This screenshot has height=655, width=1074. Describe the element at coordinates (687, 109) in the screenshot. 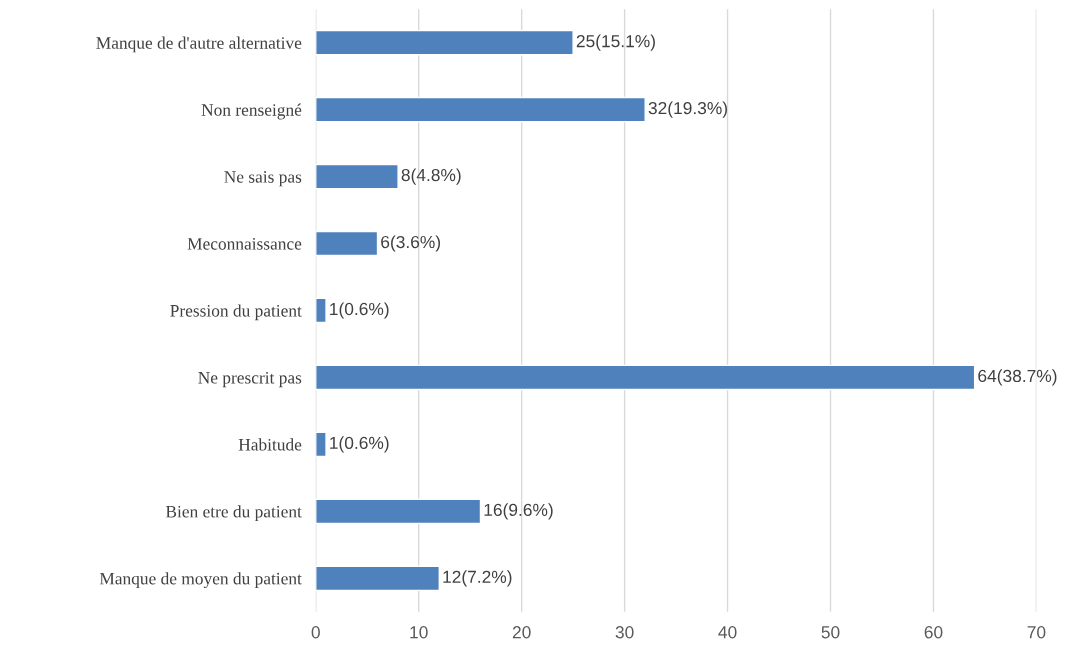

I see `data-label: 32(19.3%)` at that location.